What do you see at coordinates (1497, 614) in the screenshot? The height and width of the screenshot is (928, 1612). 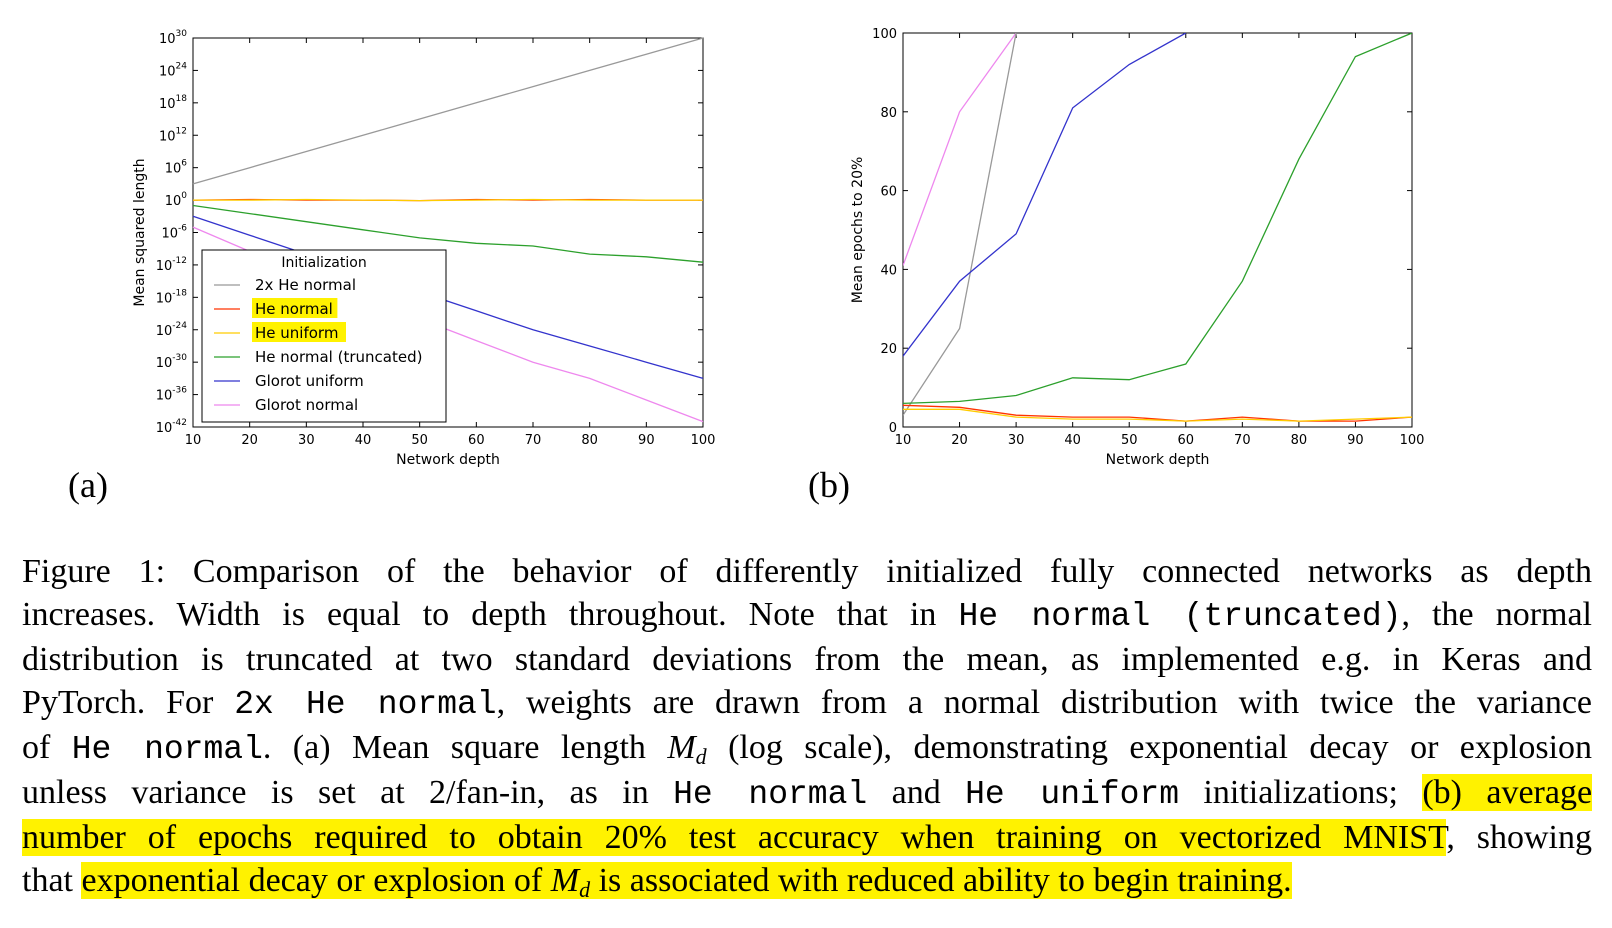 I see `caption-text: , the normal` at bounding box center [1497, 614].